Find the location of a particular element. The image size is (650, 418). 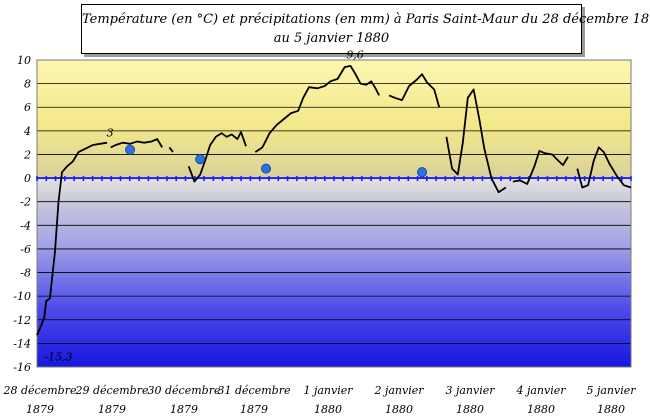

x-axis-day-label: 4 janvier is located at coordinates (540, 390).